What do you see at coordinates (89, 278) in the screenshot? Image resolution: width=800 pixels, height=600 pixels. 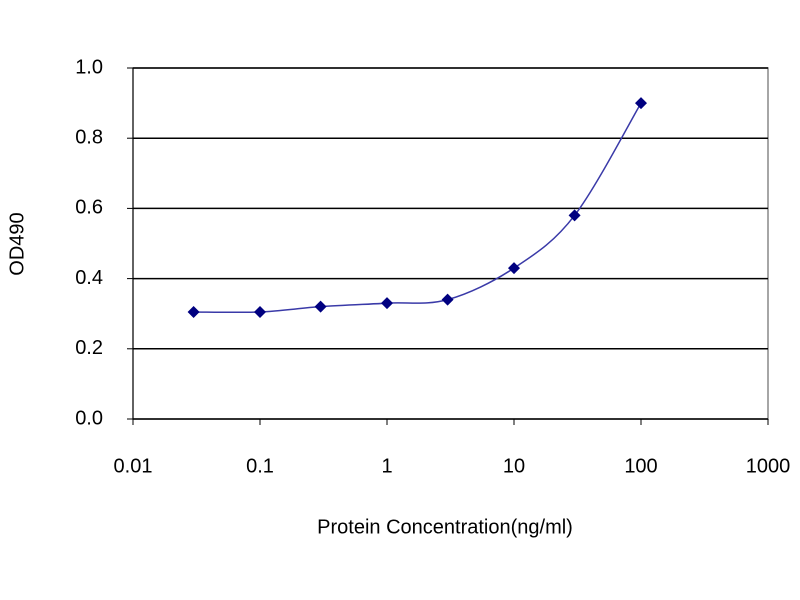 I see `y-tick-label: 0.4` at bounding box center [89, 278].